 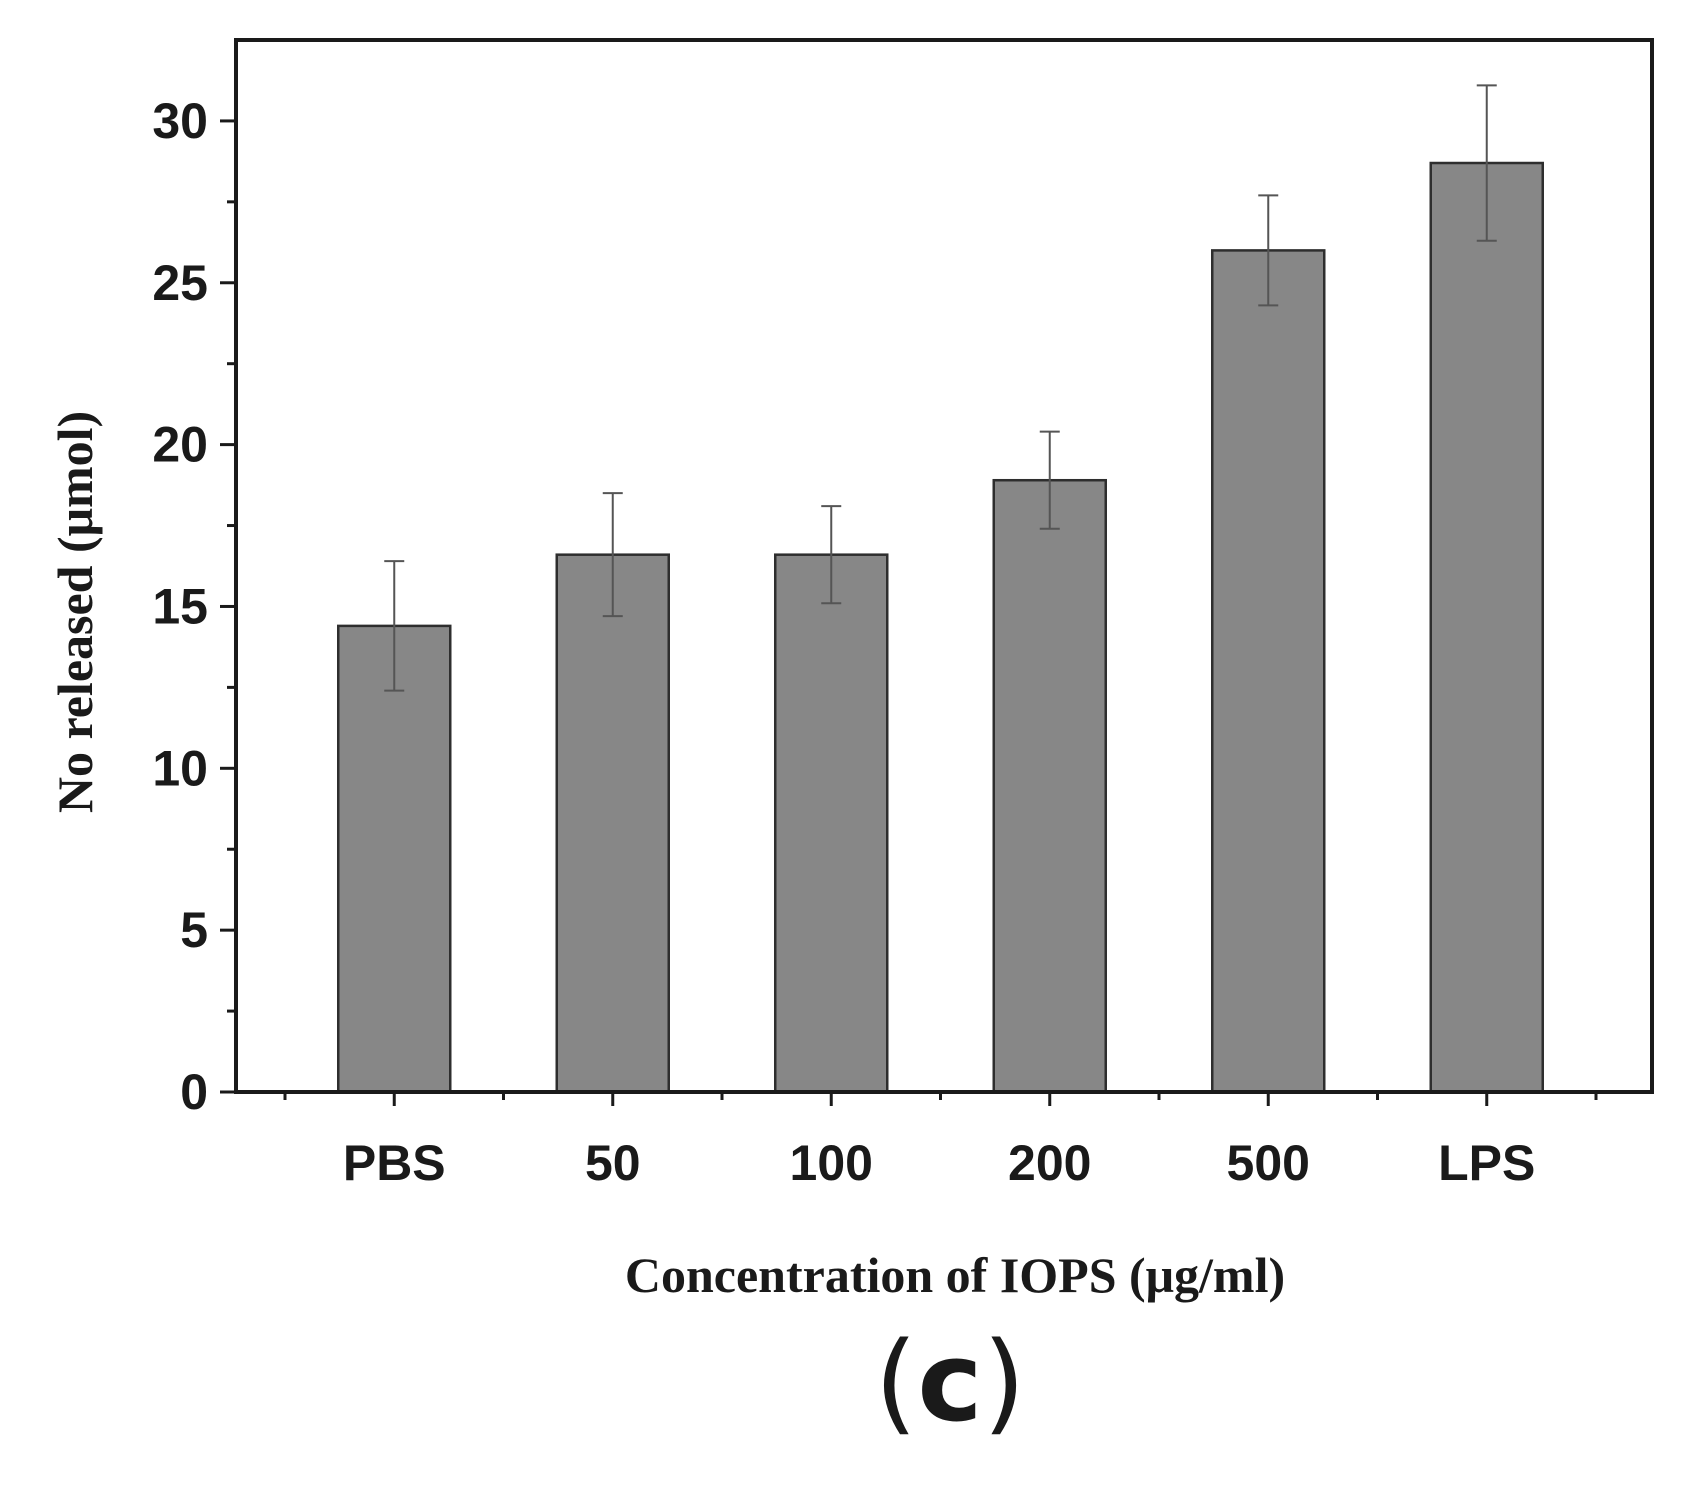 I want to click on y-tick-label-20: 20, so click(x=180, y=445).